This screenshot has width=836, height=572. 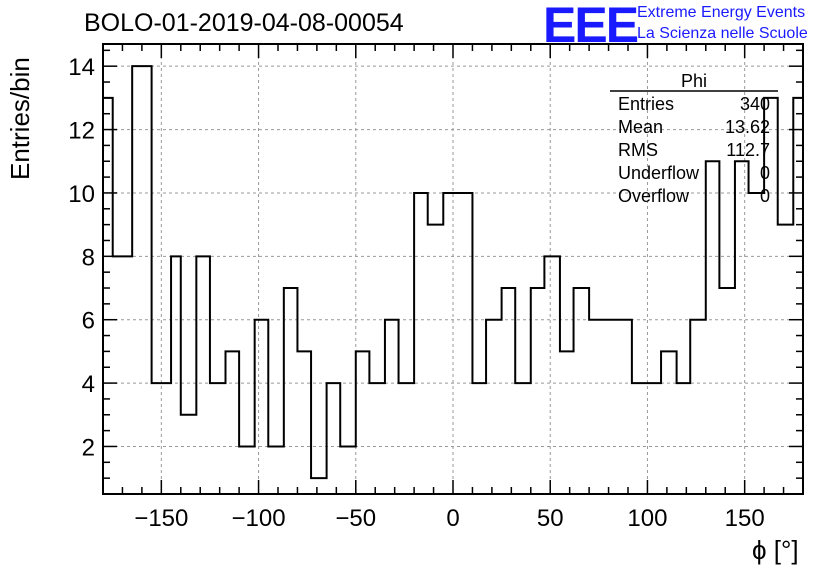 What do you see at coordinates (748, 150) in the screenshot?
I see `stats-value: 112.7` at bounding box center [748, 150].